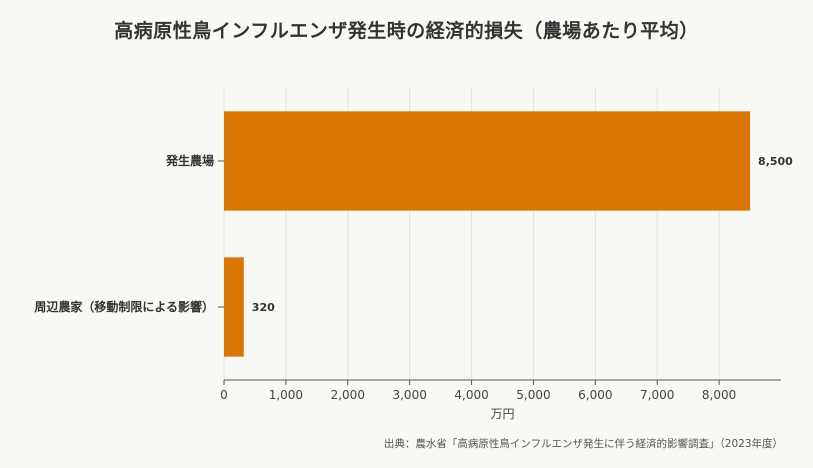 Image resolution: width=813 pixels, height=468 pixels. Describe the element at coordinates (406, 31) in the screenshot. I see `chart-title: 高病原性鳥インフルエンザ発生時の経済的損失（農場あたり平均）` at that location.